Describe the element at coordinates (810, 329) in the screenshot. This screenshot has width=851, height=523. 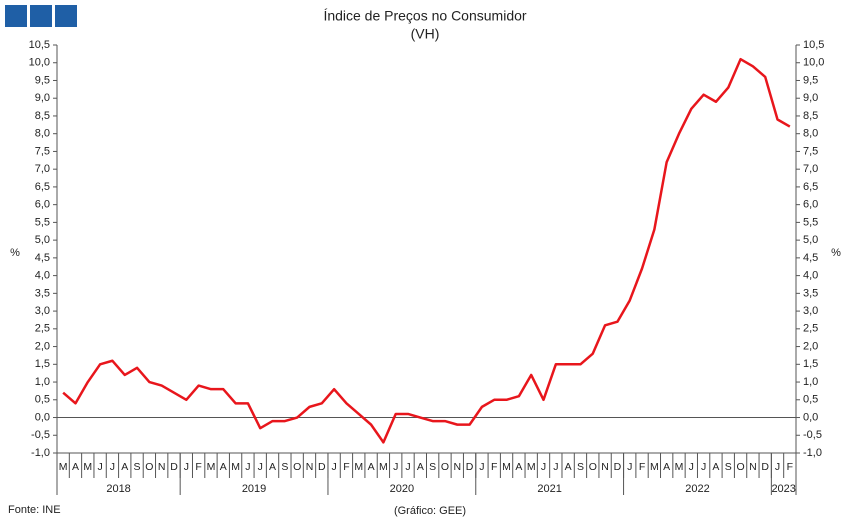
I see `y2-tick-label: 2,5` at that location.